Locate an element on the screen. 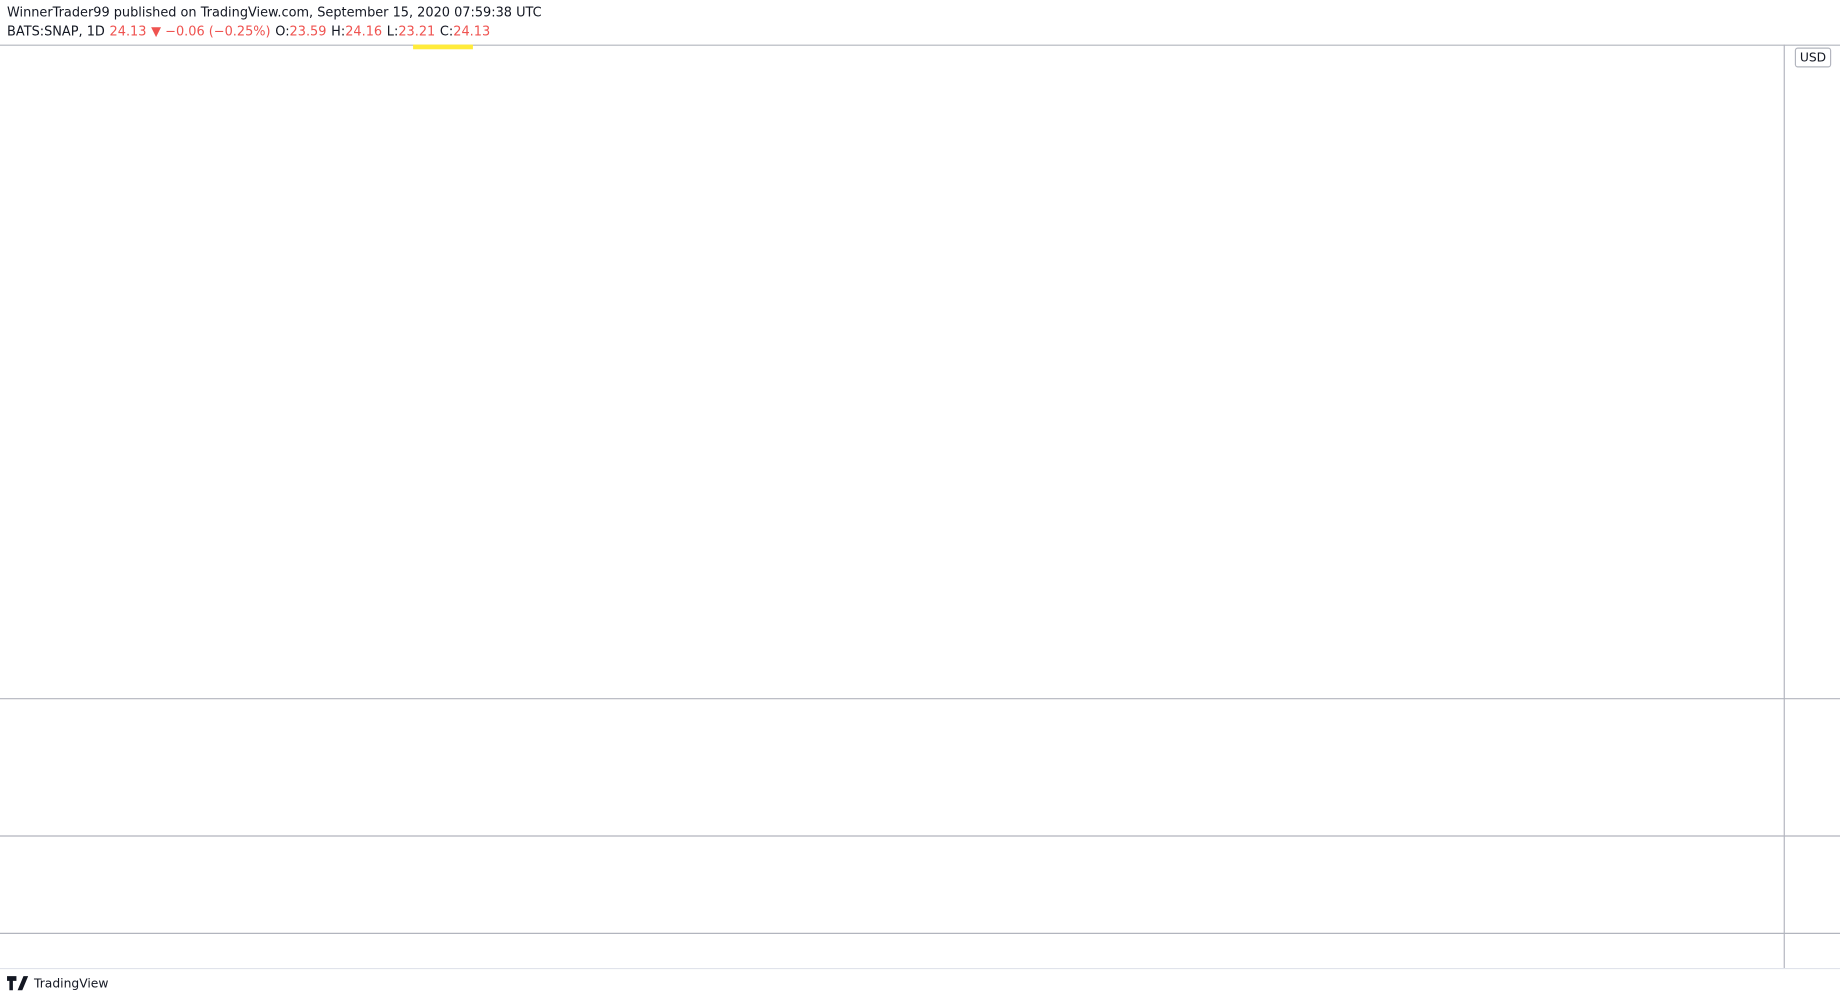 Image resolution: width=1840 pixels, height=1002 pixels. currency: USD is located at coordinates (1813, 58).